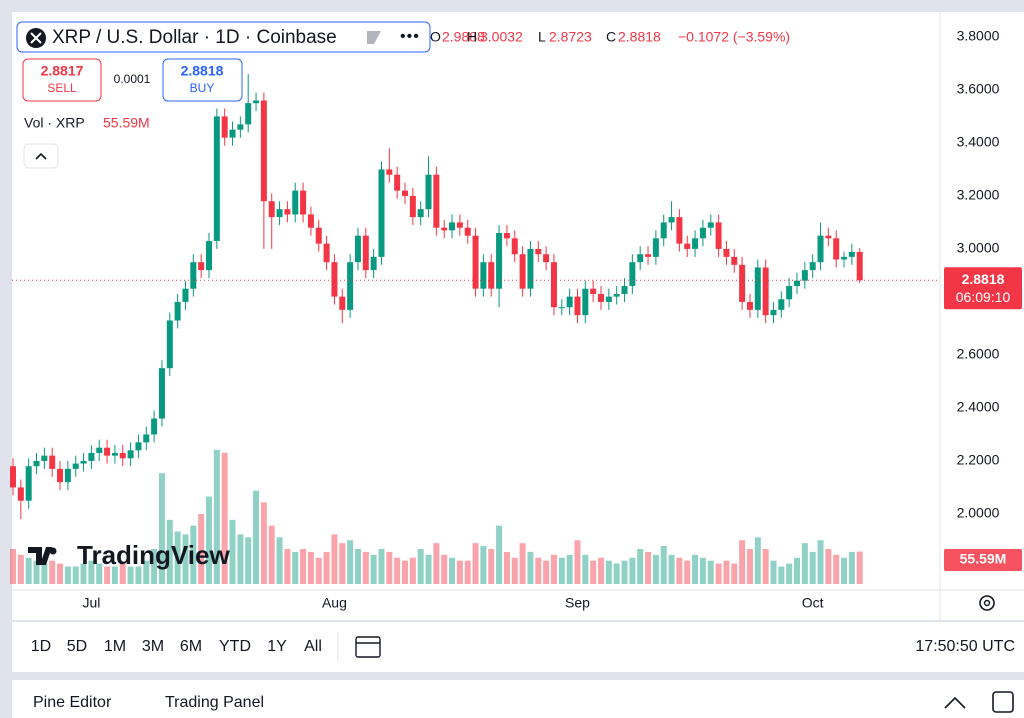 This screenshot has width=1024, height=718. I want to click on legend-close: 2.8818, so click(639, 37).